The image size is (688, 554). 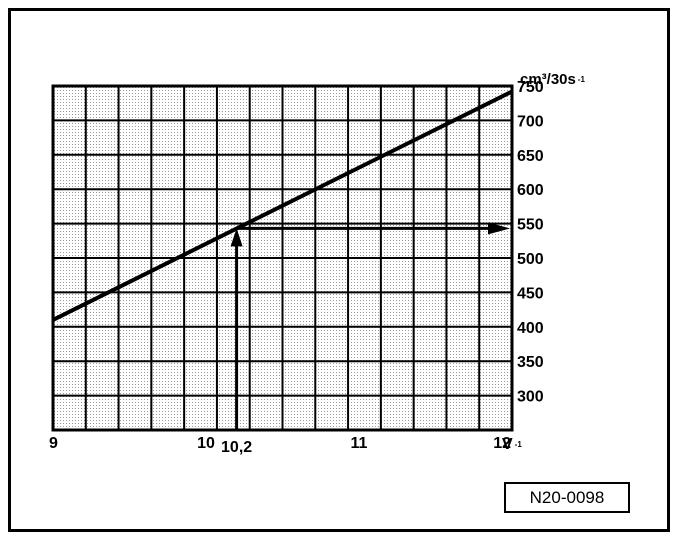 What do you see at coordinates (582, 79) in the screenshot?
I see `y-unit-suffix: -1` at bounding box center [582, 79].